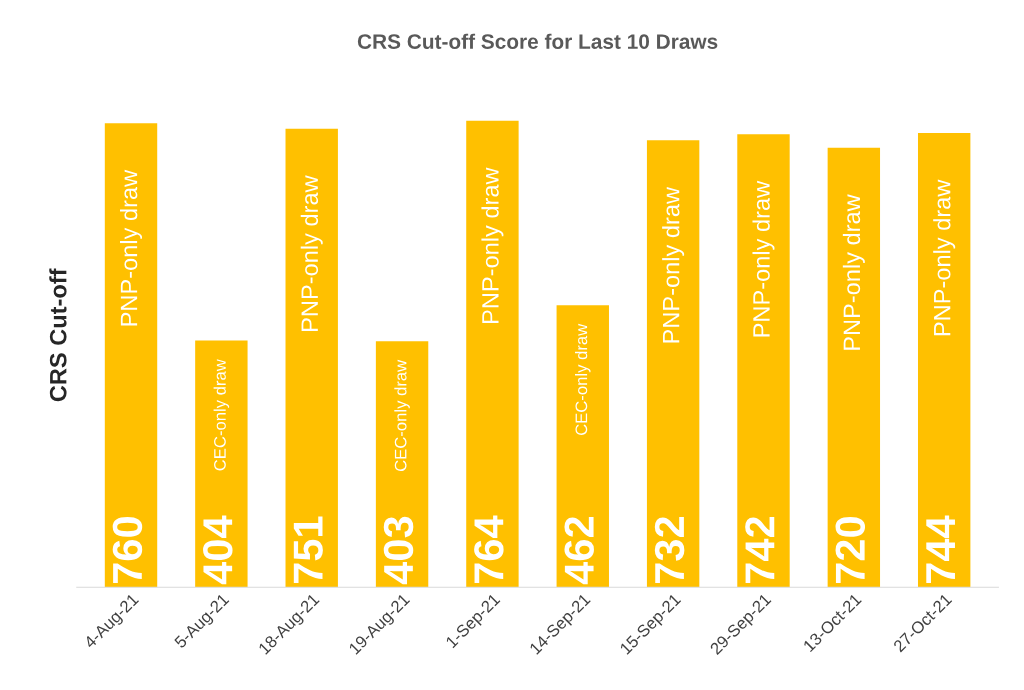 The height and width of the screenshot is (690, 1024). I want to click on data-label: 764, so click(489, 549).